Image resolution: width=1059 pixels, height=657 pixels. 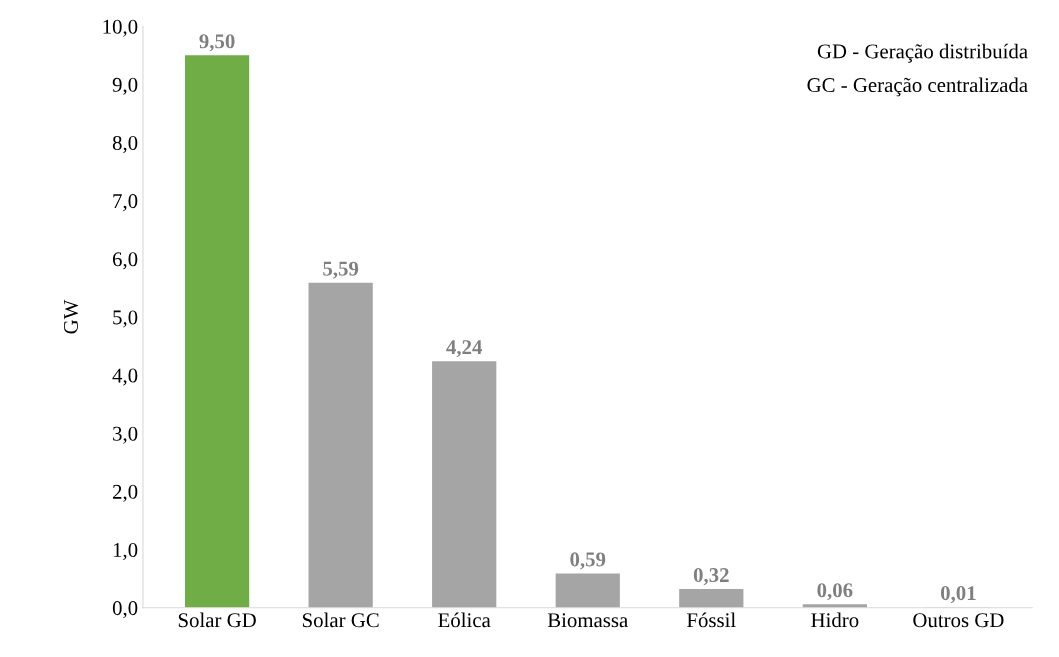 What do you see at coordinates (922, 53) in the screenshot?
I see `annotation: GD - Geração distribuída` at bounding box center [922, 53].